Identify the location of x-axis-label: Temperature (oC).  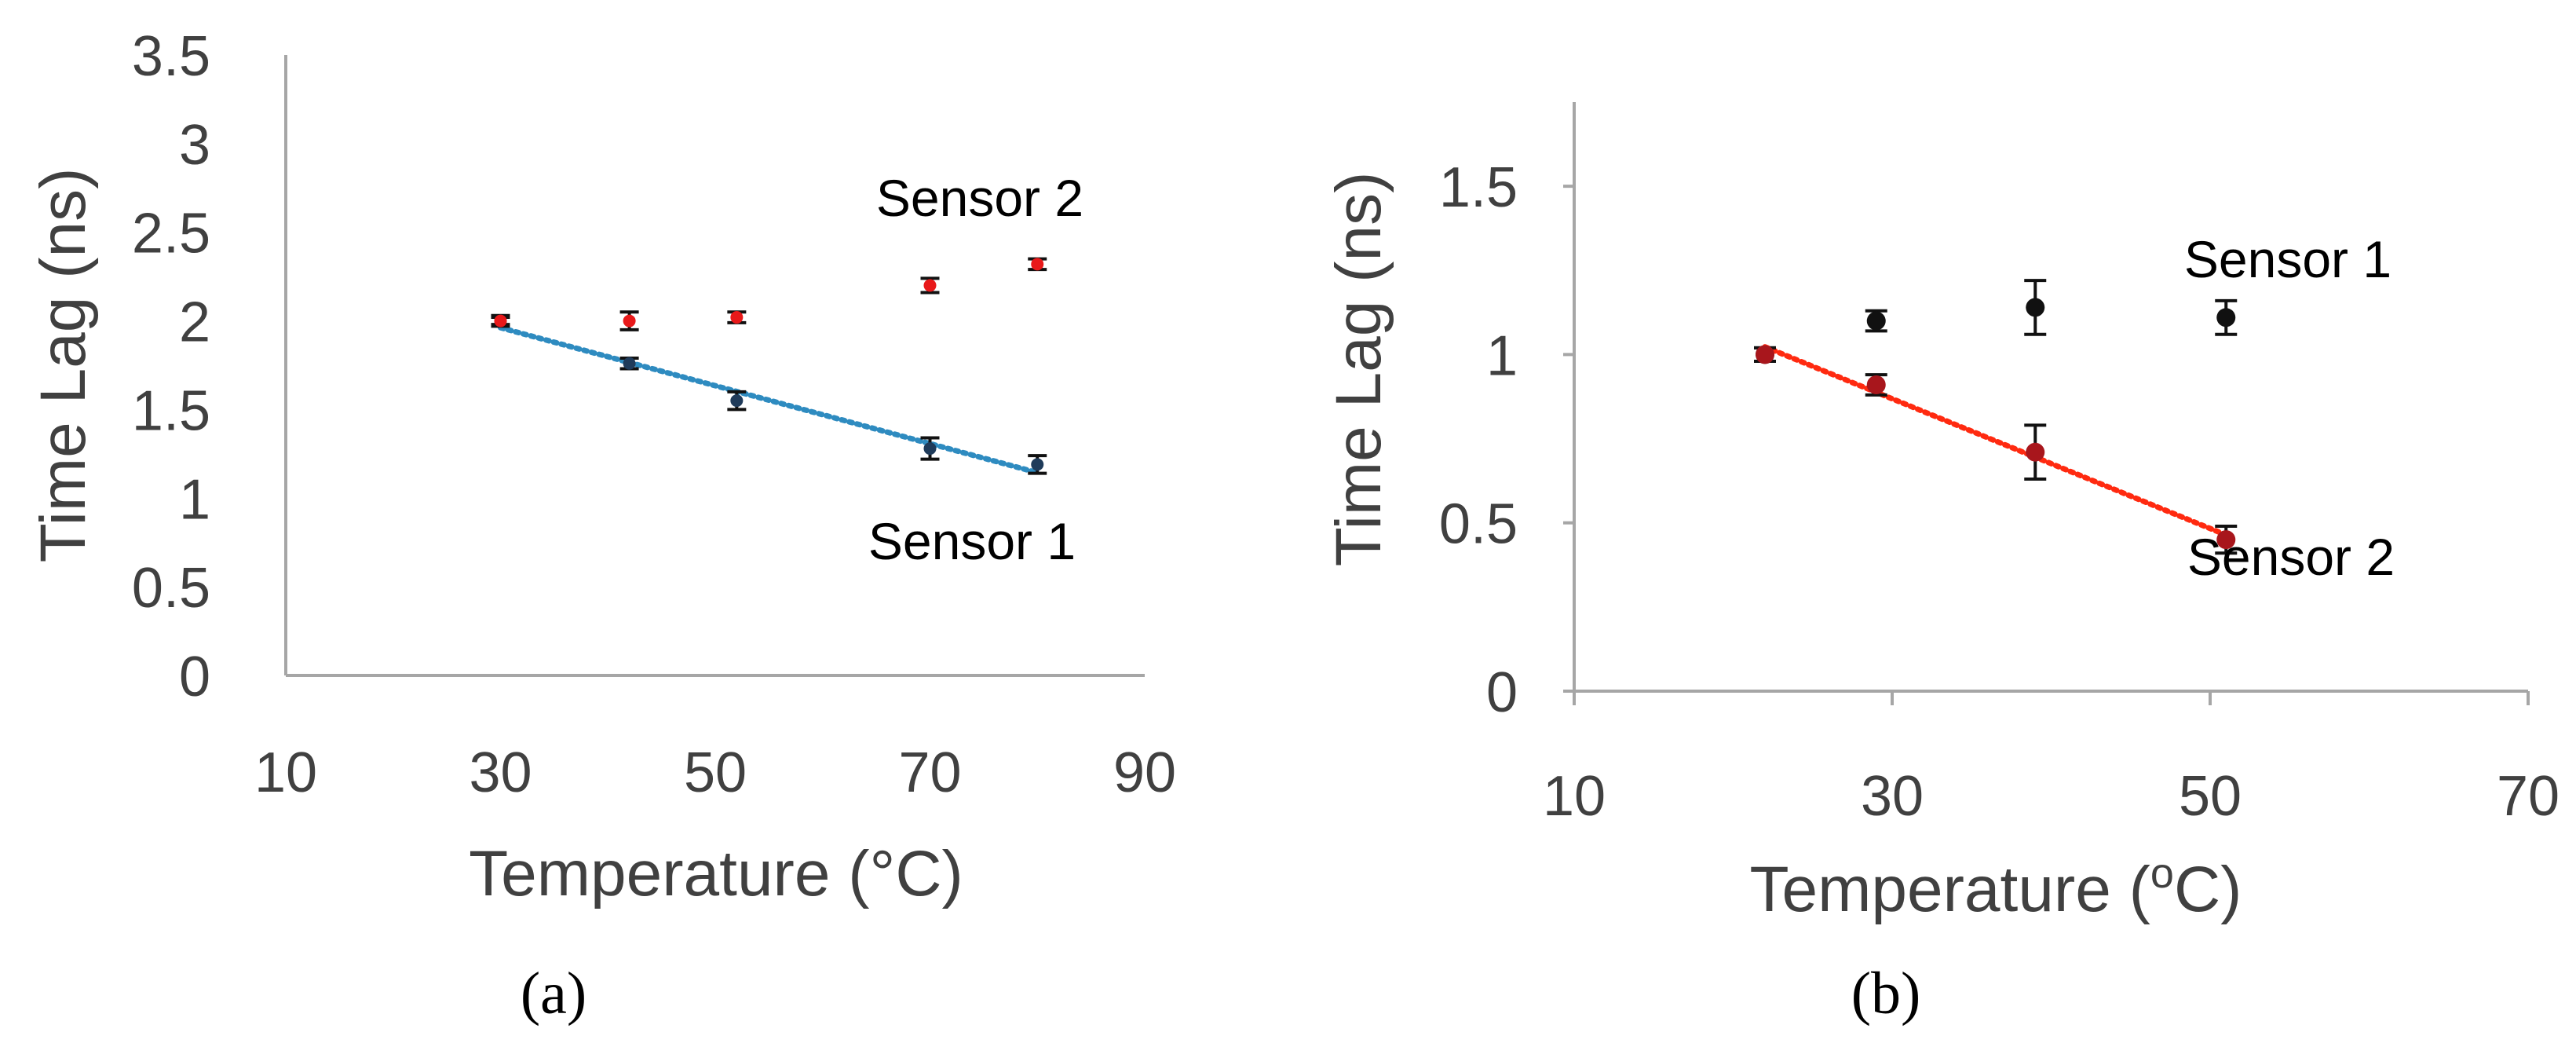
(1996, 887).